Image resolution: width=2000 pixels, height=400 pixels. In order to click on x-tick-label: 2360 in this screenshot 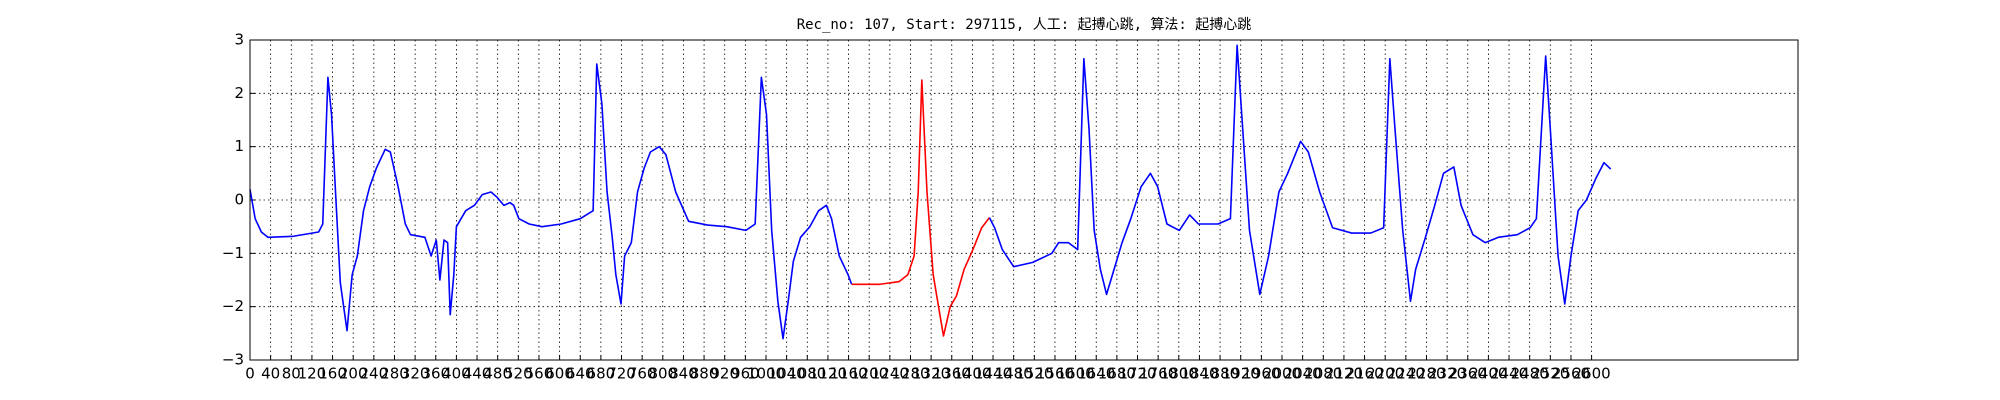, I will do `click(1468, 374)`.